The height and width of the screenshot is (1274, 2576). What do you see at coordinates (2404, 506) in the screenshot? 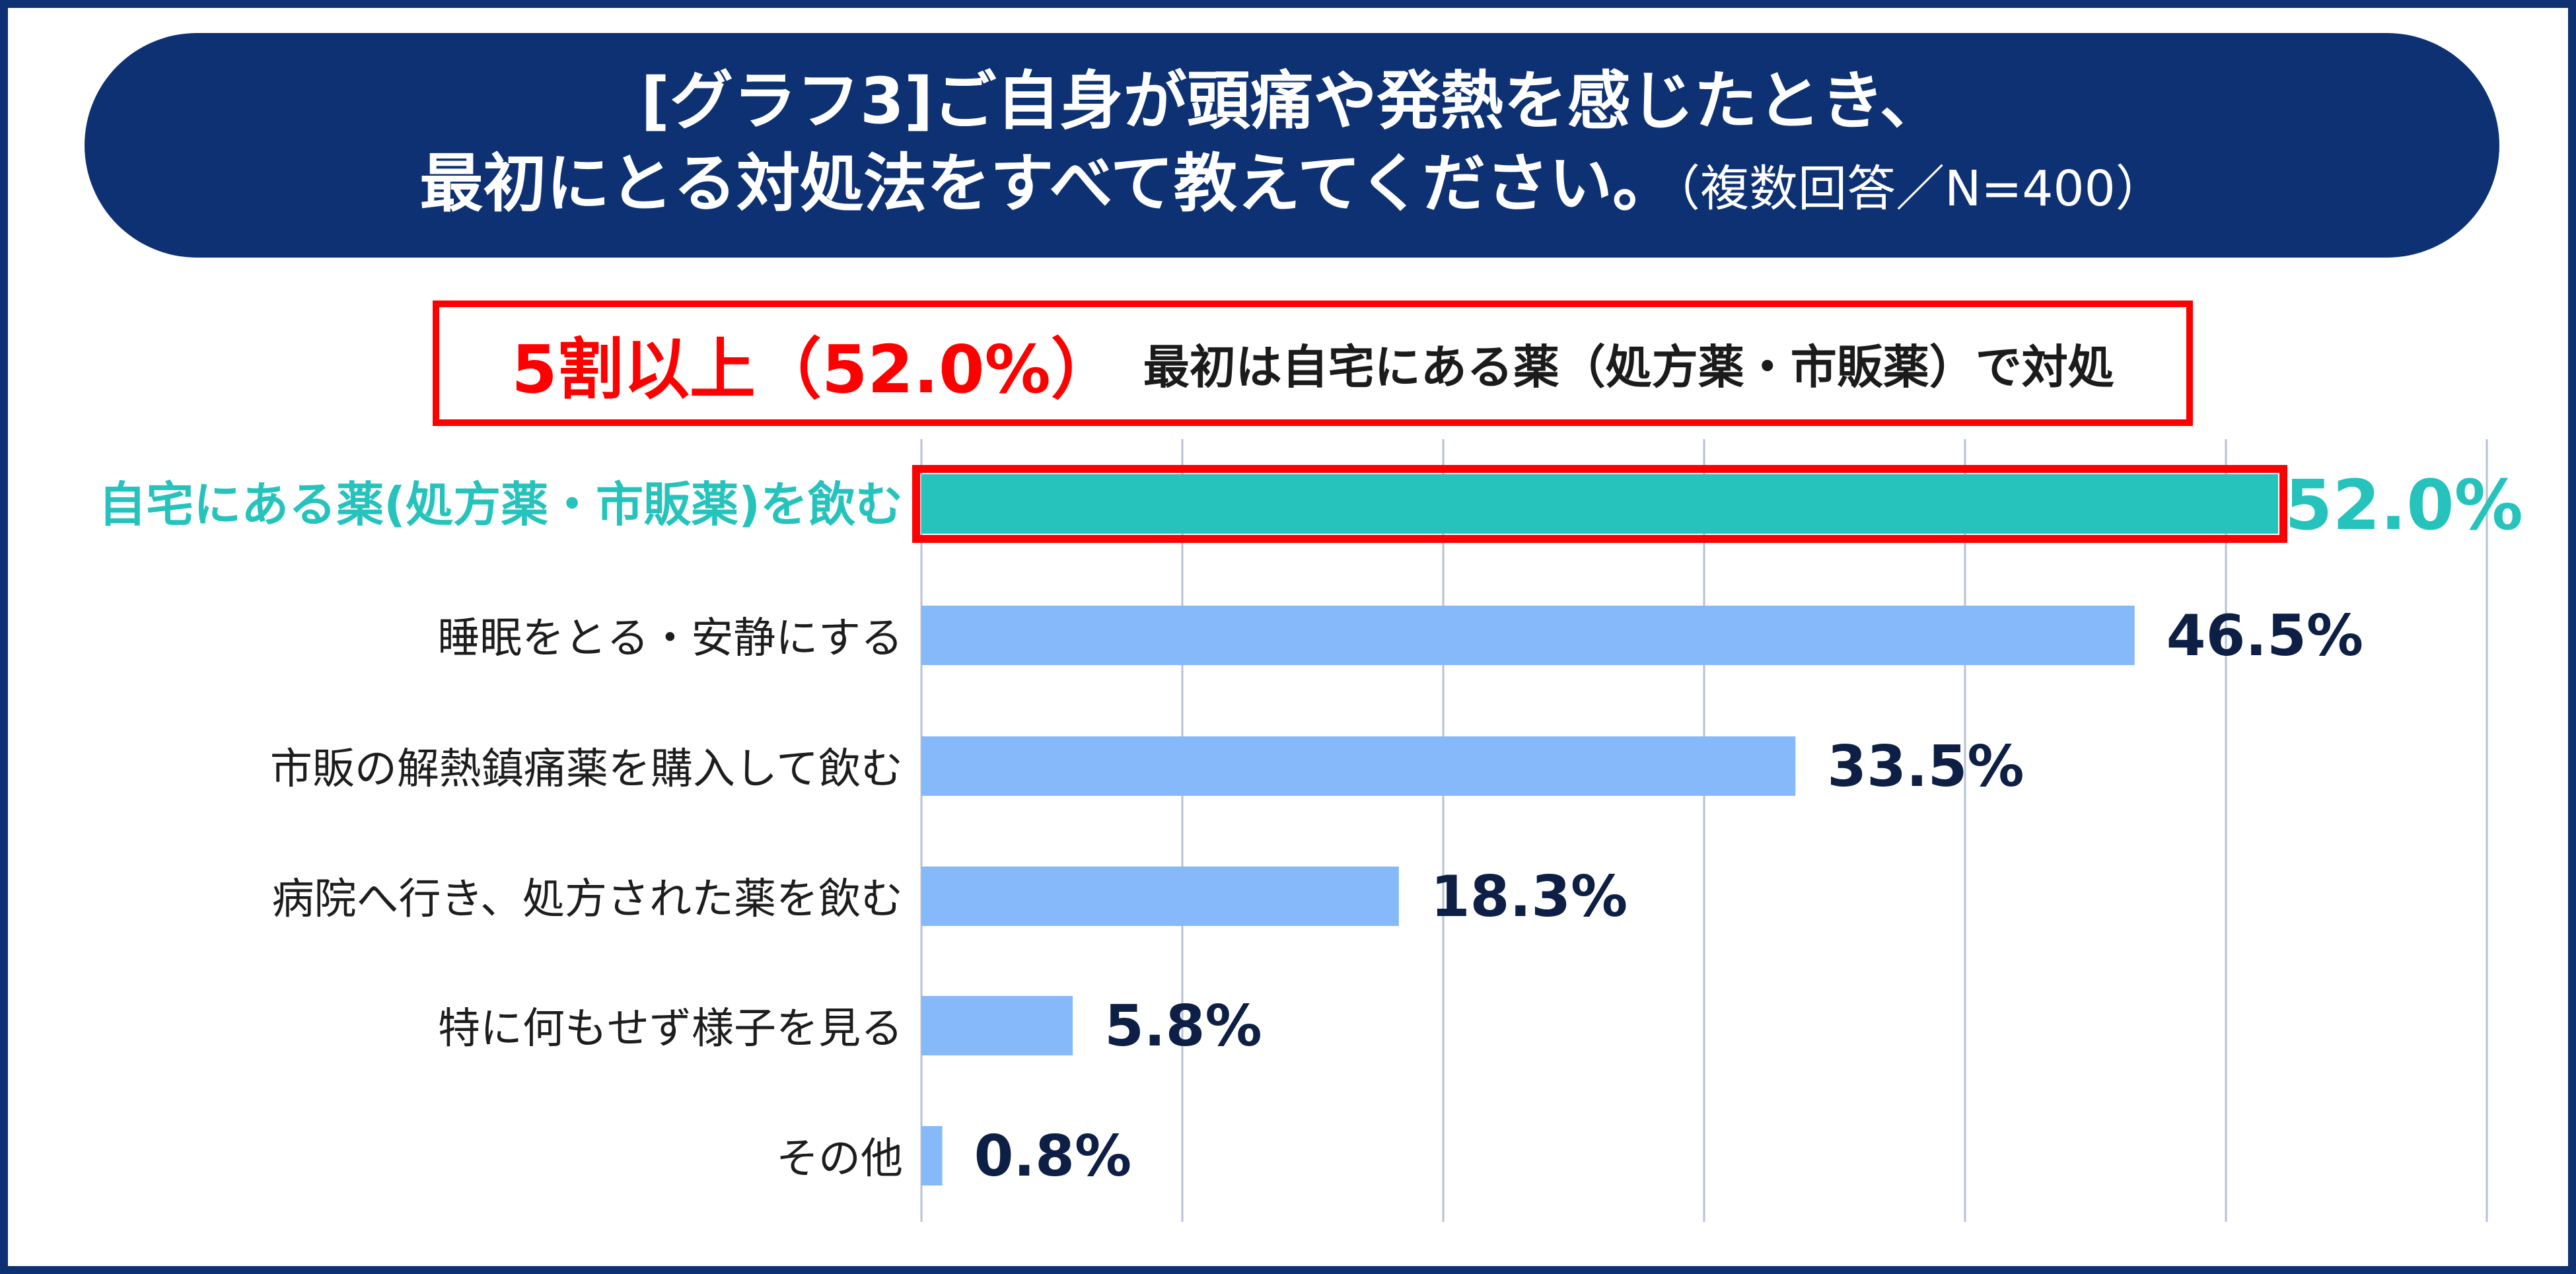
I see `value-label: 52.0%` at bounding box center [2404, 506].